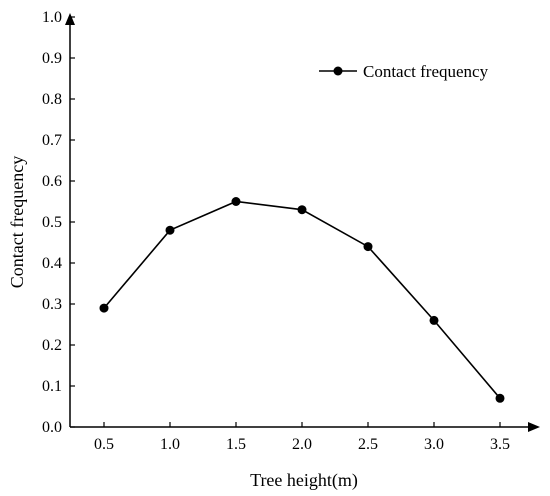 The width and height of the screenshot is (550, 496). What do you see at coordinates (52, 263) in the screenshot?
I see `y-tick-label: 0.4` at bounding box center [52, 263].